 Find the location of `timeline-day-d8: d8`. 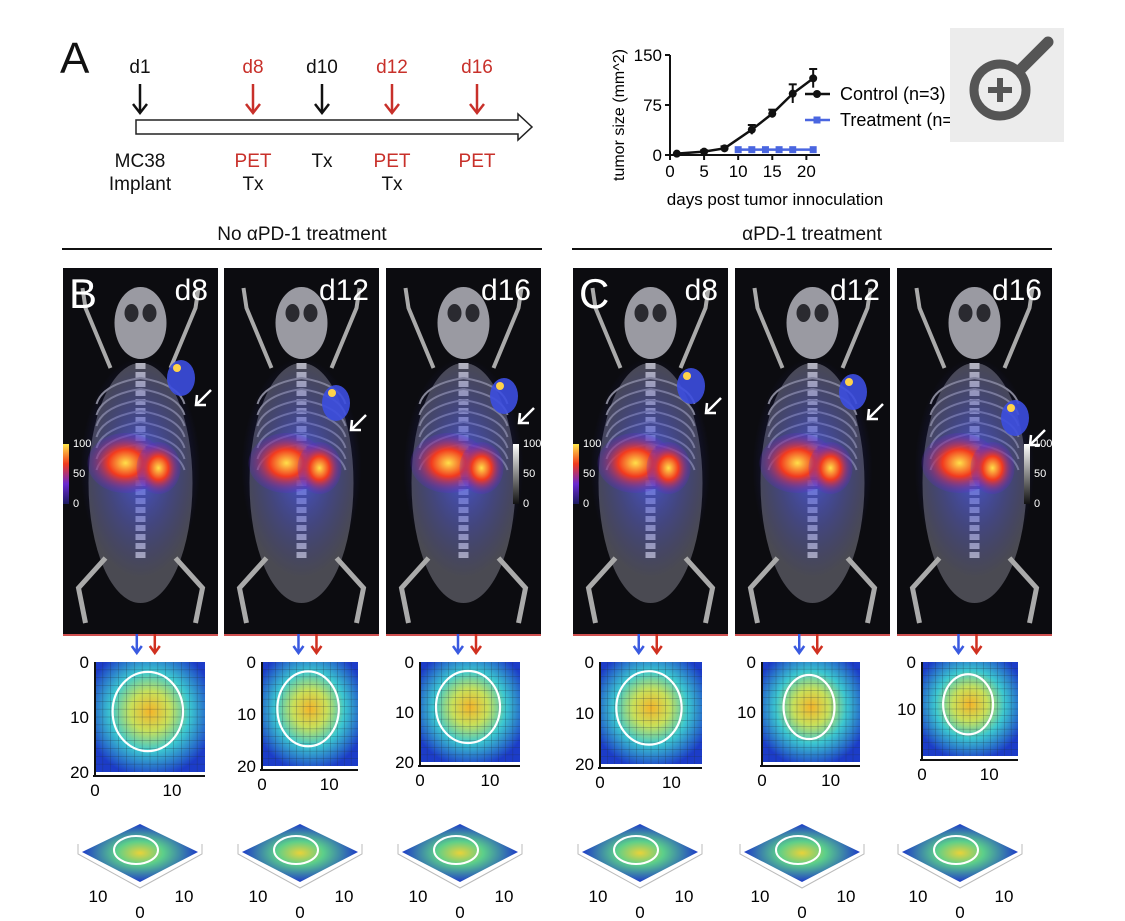

timeline-day-d8: d8 is located at coordinates (253, 67).